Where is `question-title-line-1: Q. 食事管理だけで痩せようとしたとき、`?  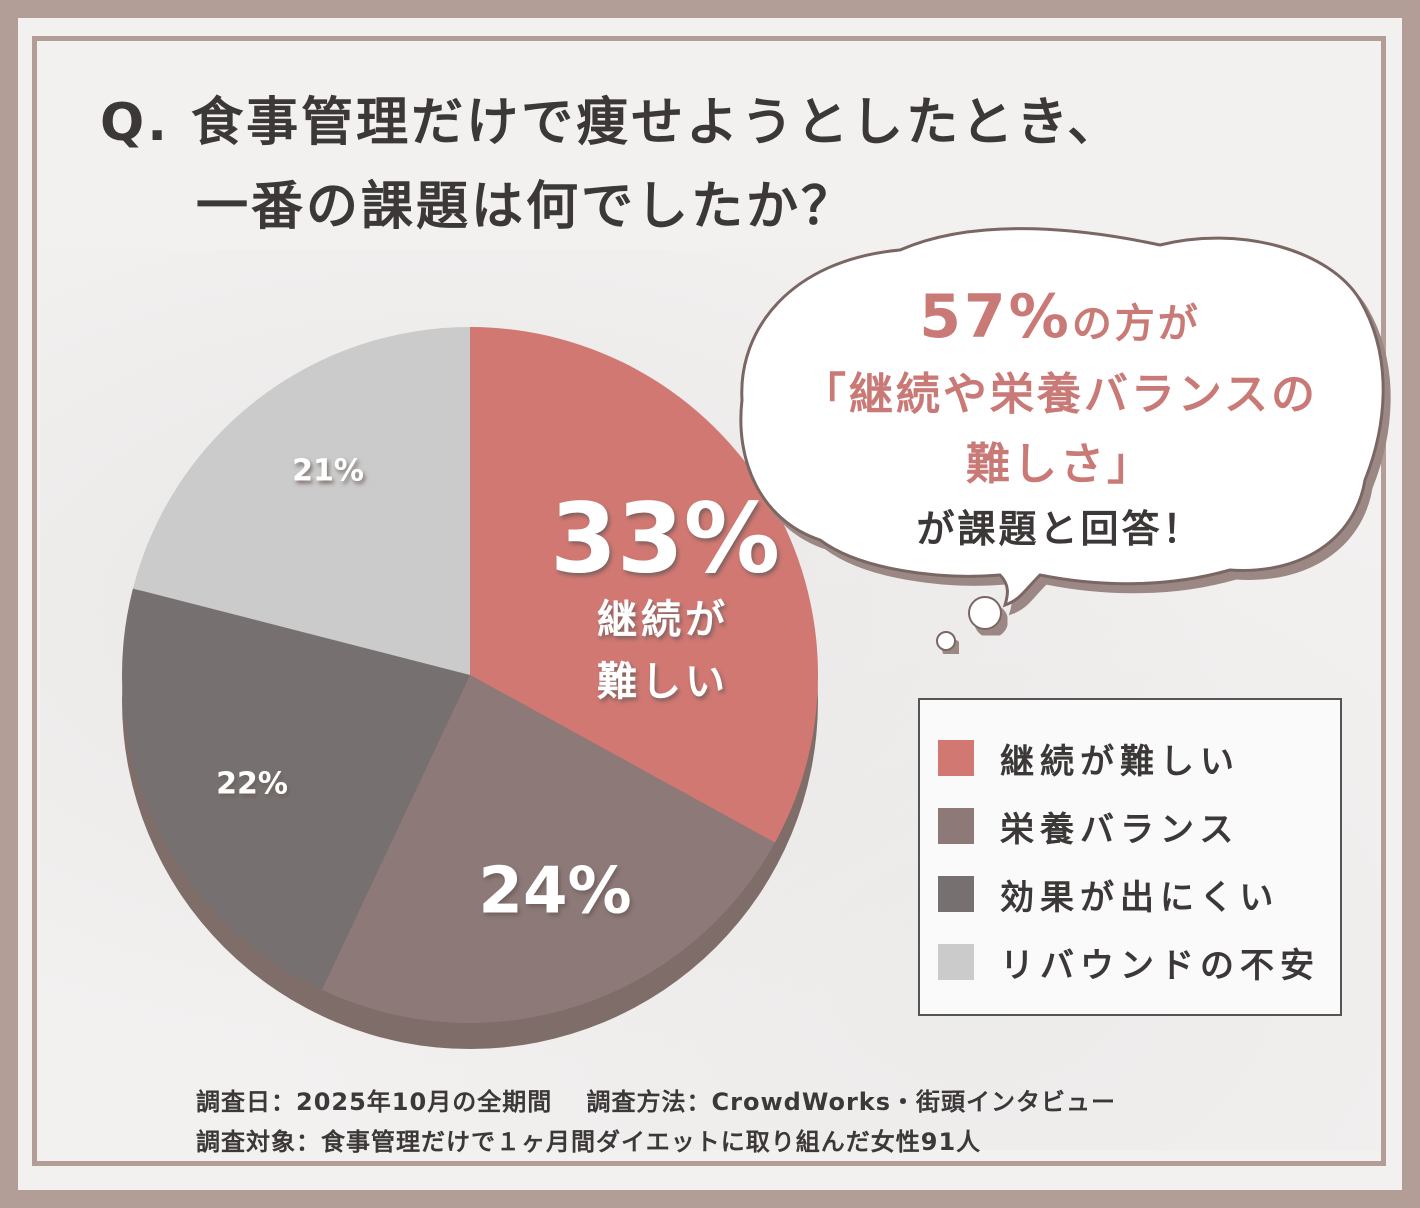 question-title-line-1: Q. 食事管理だけで痩せようとしたとき、 is located at coordinates (611, 123).